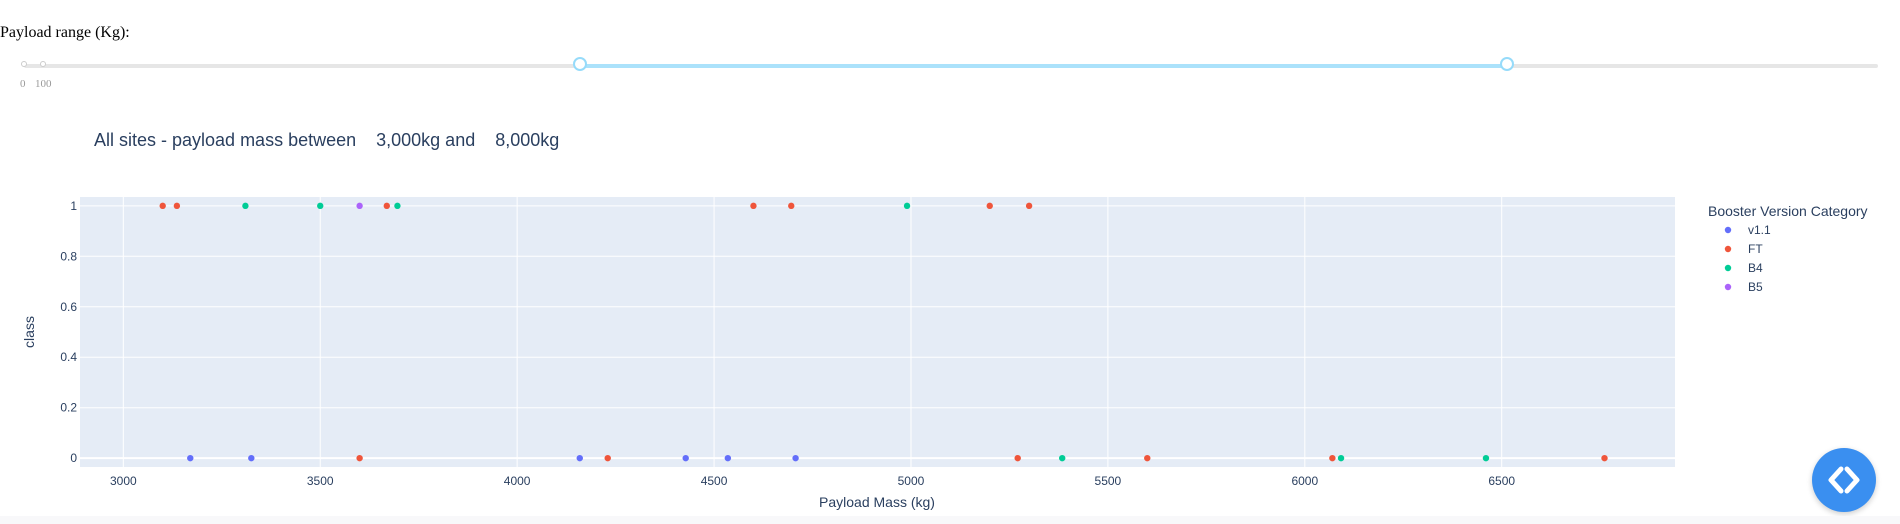 The image size is (1900, 524). I want to click on y-tick-label: 0.4, so click(68, 357).